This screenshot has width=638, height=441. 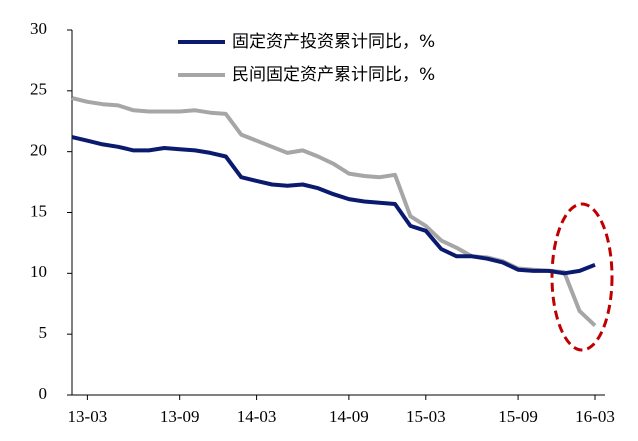 I want to click on x-tick-label: 13-03, so click(x=88, y=416).